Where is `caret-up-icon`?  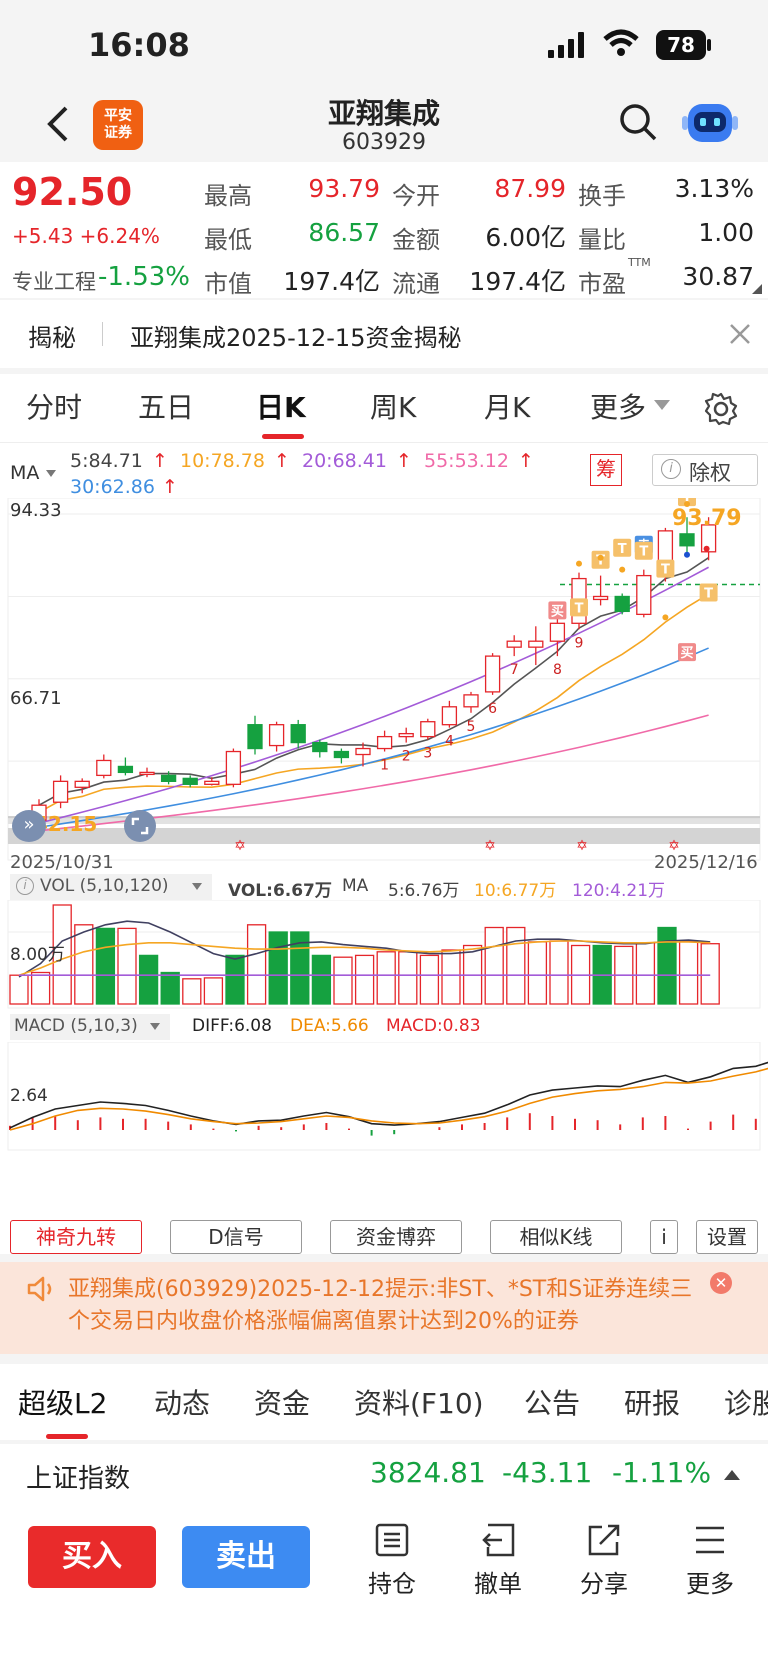 caret-up-icon is located at coordinates (732, 1475).